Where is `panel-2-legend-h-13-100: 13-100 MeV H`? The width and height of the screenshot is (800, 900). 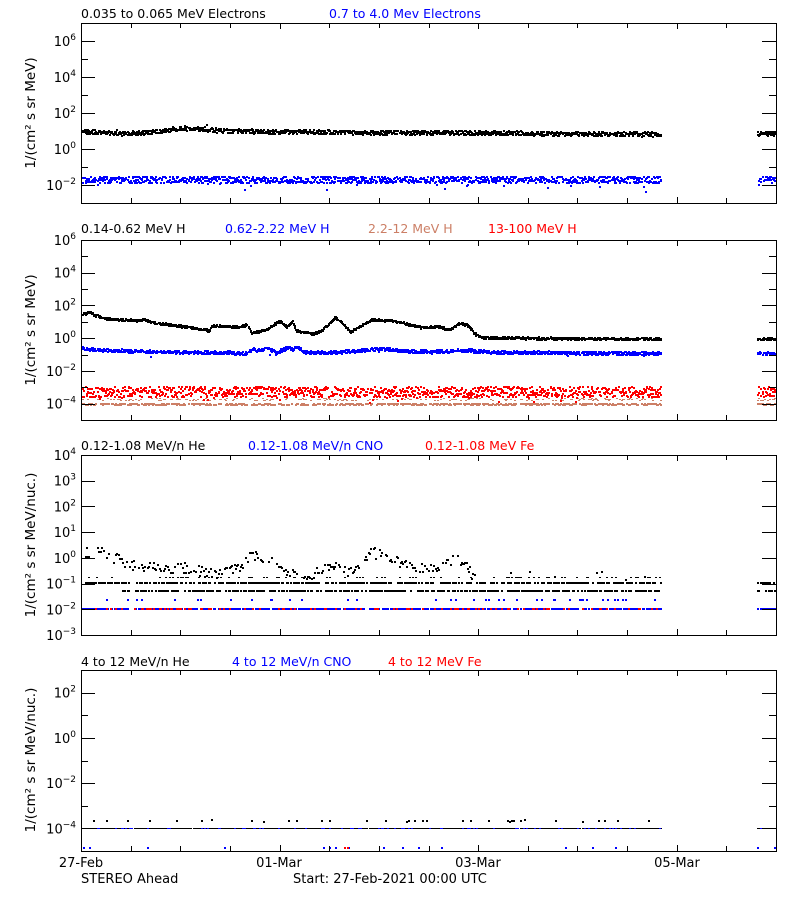
panel-2-legend-h-13-100: 13-100 MeV H is located at coordinates (532, 228).